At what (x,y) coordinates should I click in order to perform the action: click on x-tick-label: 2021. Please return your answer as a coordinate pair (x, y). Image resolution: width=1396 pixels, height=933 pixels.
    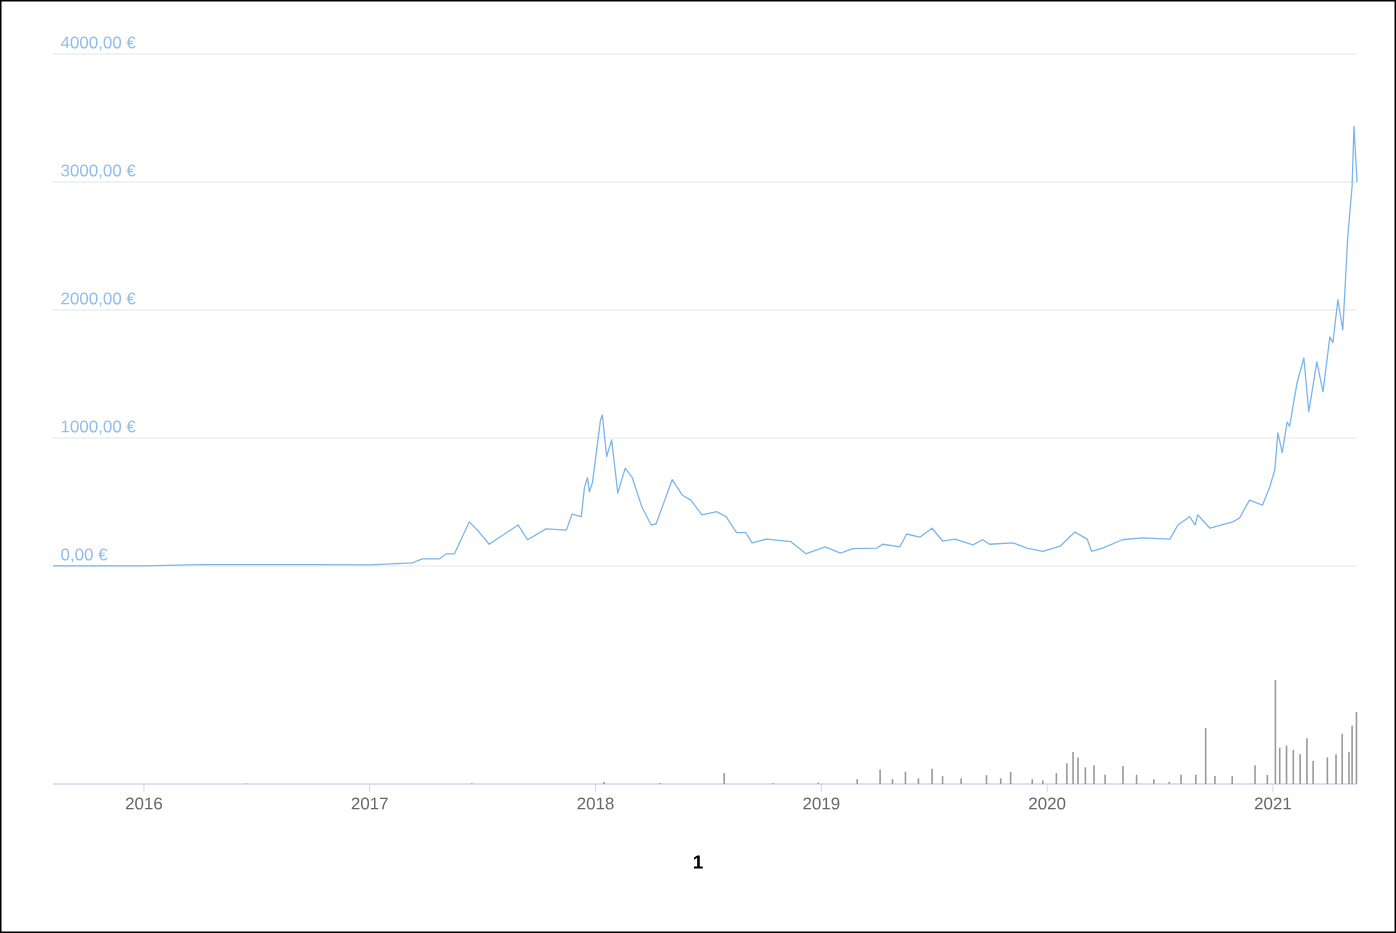
    Looking at the image, I should click on (1272, 803).